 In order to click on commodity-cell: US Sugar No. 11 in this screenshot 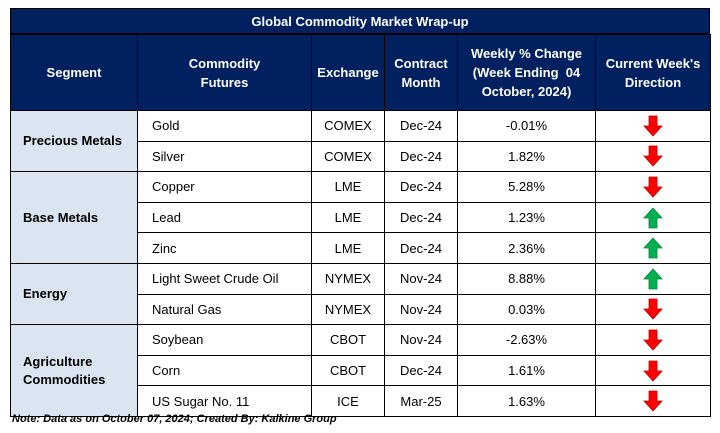, I will do `click(224, 401)`.